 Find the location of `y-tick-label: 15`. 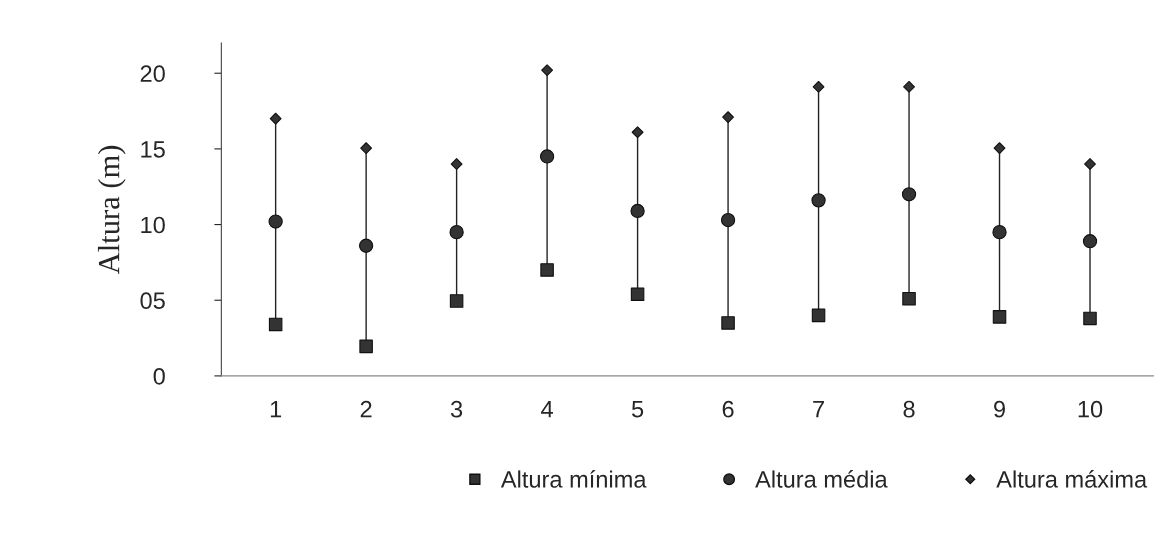

y-tick-label: 15 is located at coordinates (153, 149).